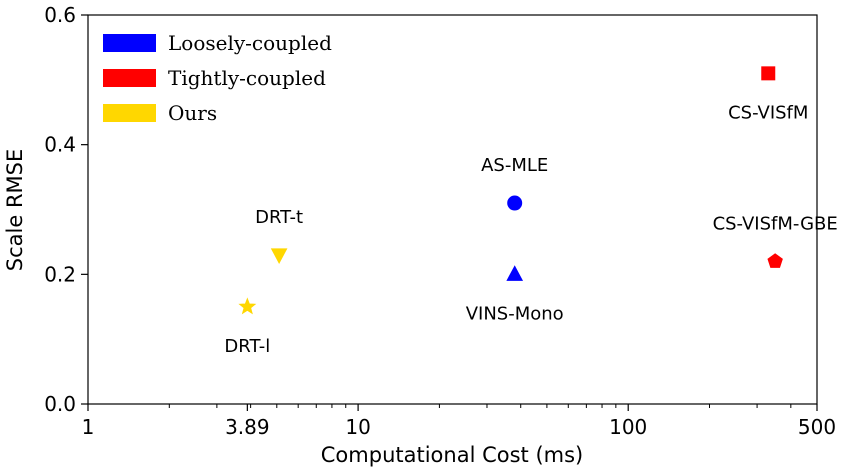  What do you see at coordinates (515, 313) in the screenshot?
I see `point-label: VINS-Mono` at bounding box center [515, 313].